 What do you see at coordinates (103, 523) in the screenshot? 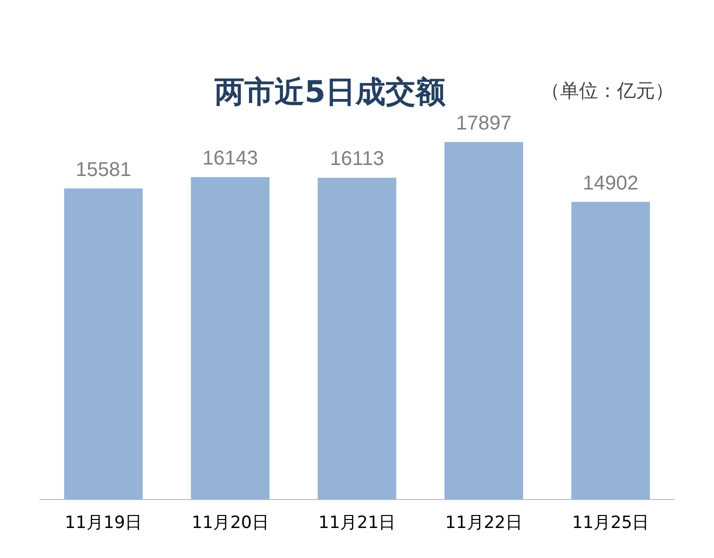
I see `x-tick-label: 11月19日` at bounding box center [103, 523].